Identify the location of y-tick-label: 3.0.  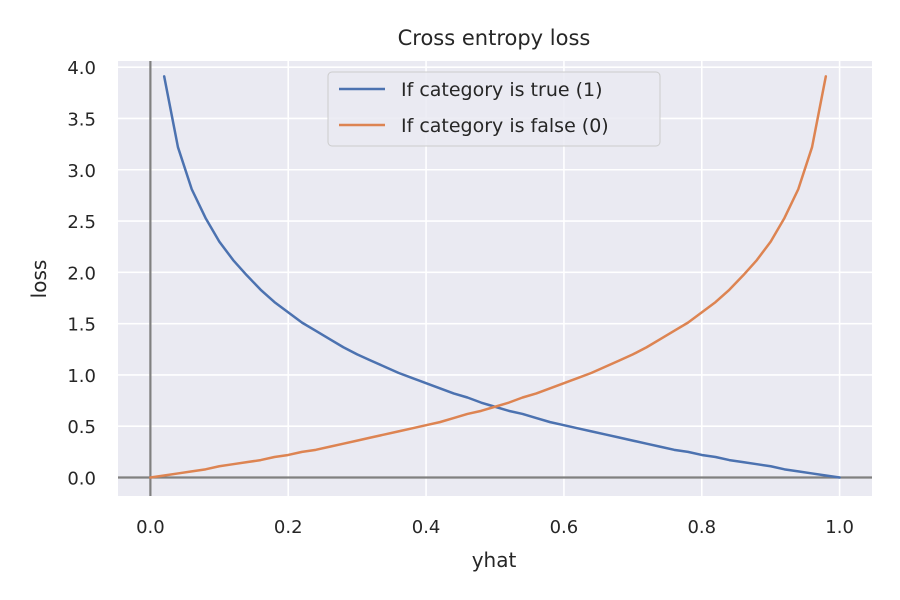
(81, 171).